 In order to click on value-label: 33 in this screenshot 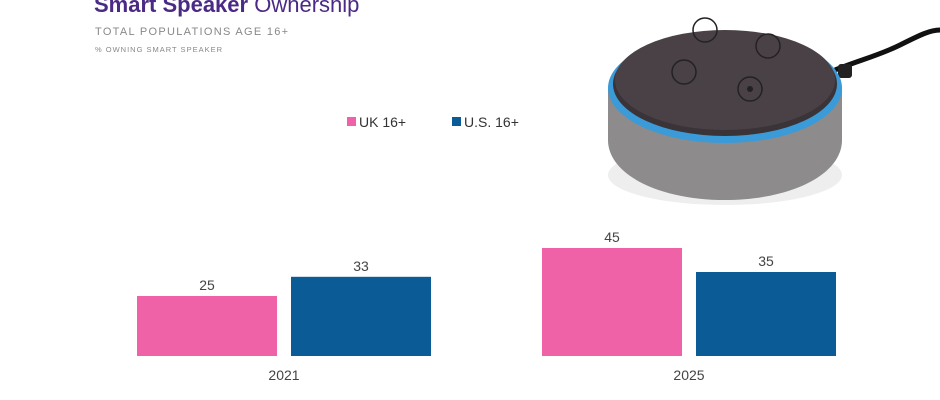, I will do `click(361, 266)`.